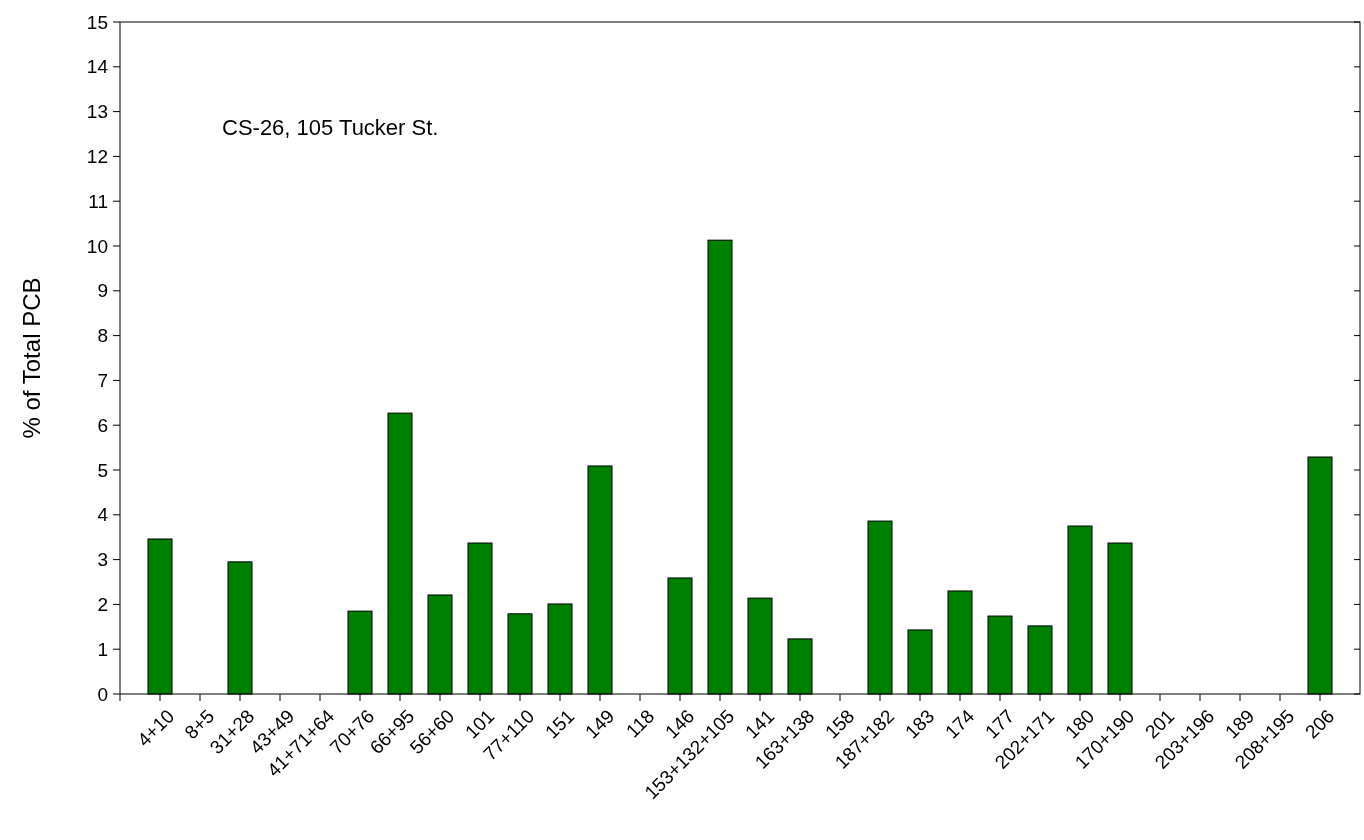  Describe the element at coordinates (102, 336) in the screenshot. I see `y-tick-label: 8` at that location.